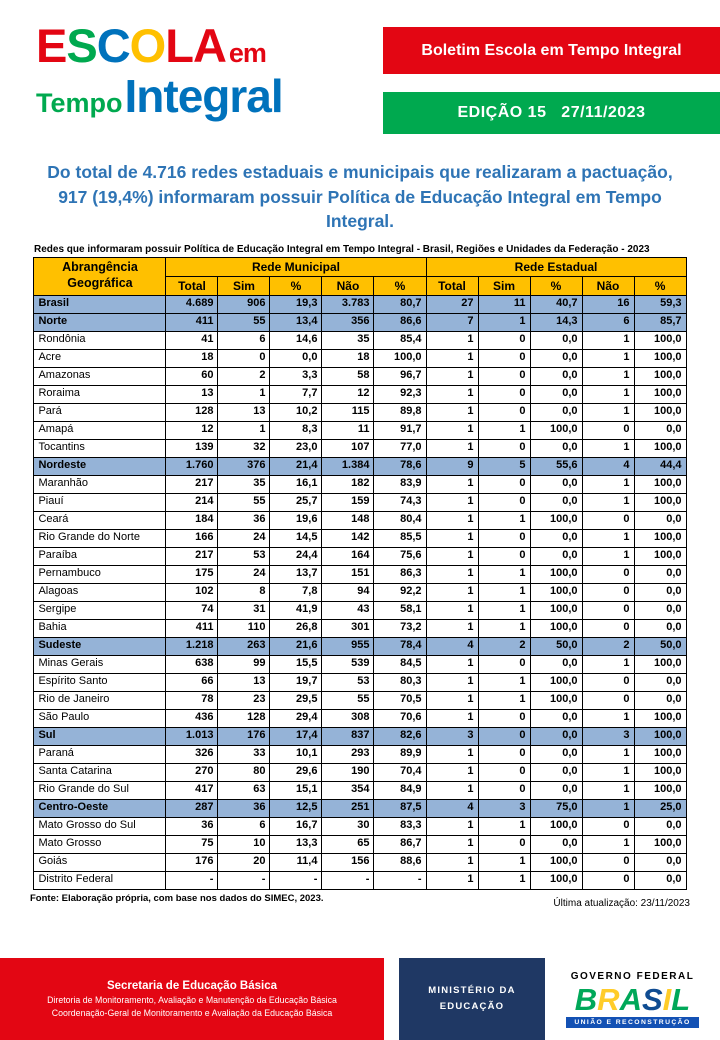 The image size is (720, 1040). What do you see at coordinates (296, 772) in the screenshot?
I see `cell-value: 29,6` at bounding box center [296, 772].